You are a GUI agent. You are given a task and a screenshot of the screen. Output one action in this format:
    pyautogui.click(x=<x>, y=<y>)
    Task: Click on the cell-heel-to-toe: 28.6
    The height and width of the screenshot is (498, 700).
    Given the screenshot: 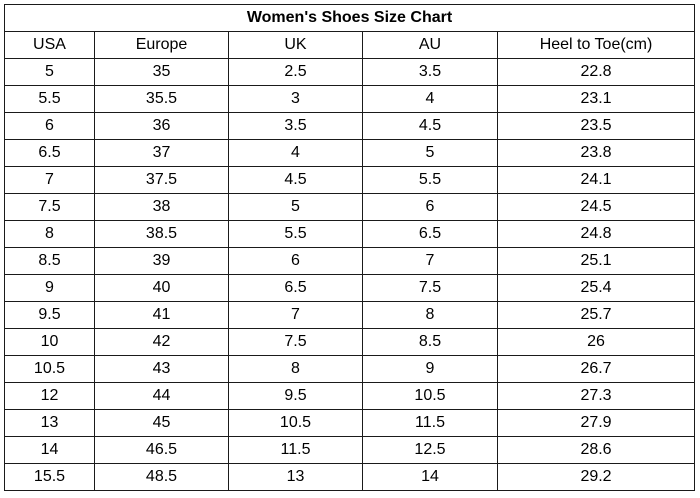 What is the action you would take?
    pyautogui.click(x=596, y=450)
    